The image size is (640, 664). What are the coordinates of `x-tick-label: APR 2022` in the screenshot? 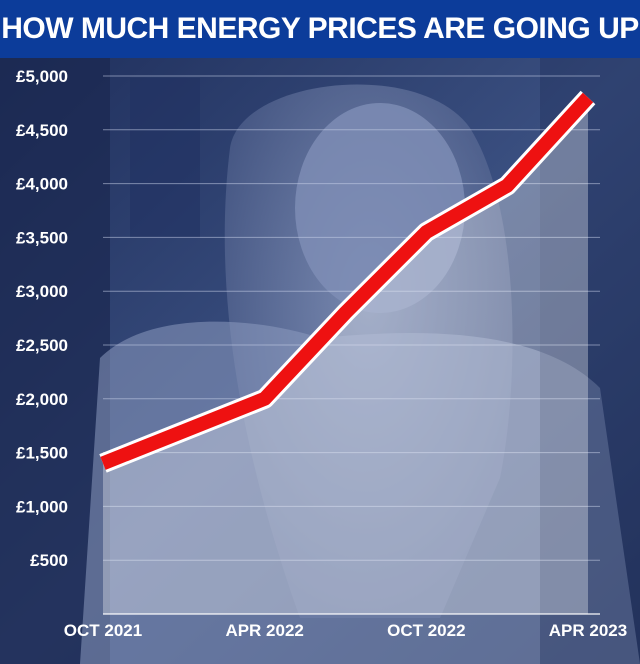 It's located at (264, 630).